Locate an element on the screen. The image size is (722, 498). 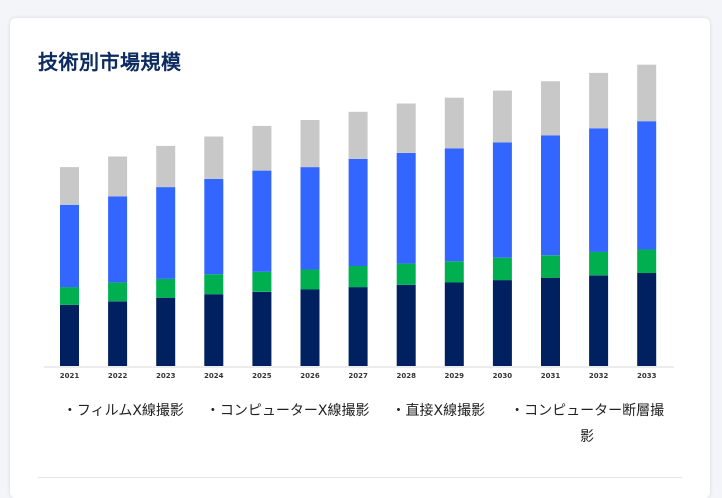
legend-label-direct-radiography: ・直接X線撮影 is located at coordinates (438, 411).